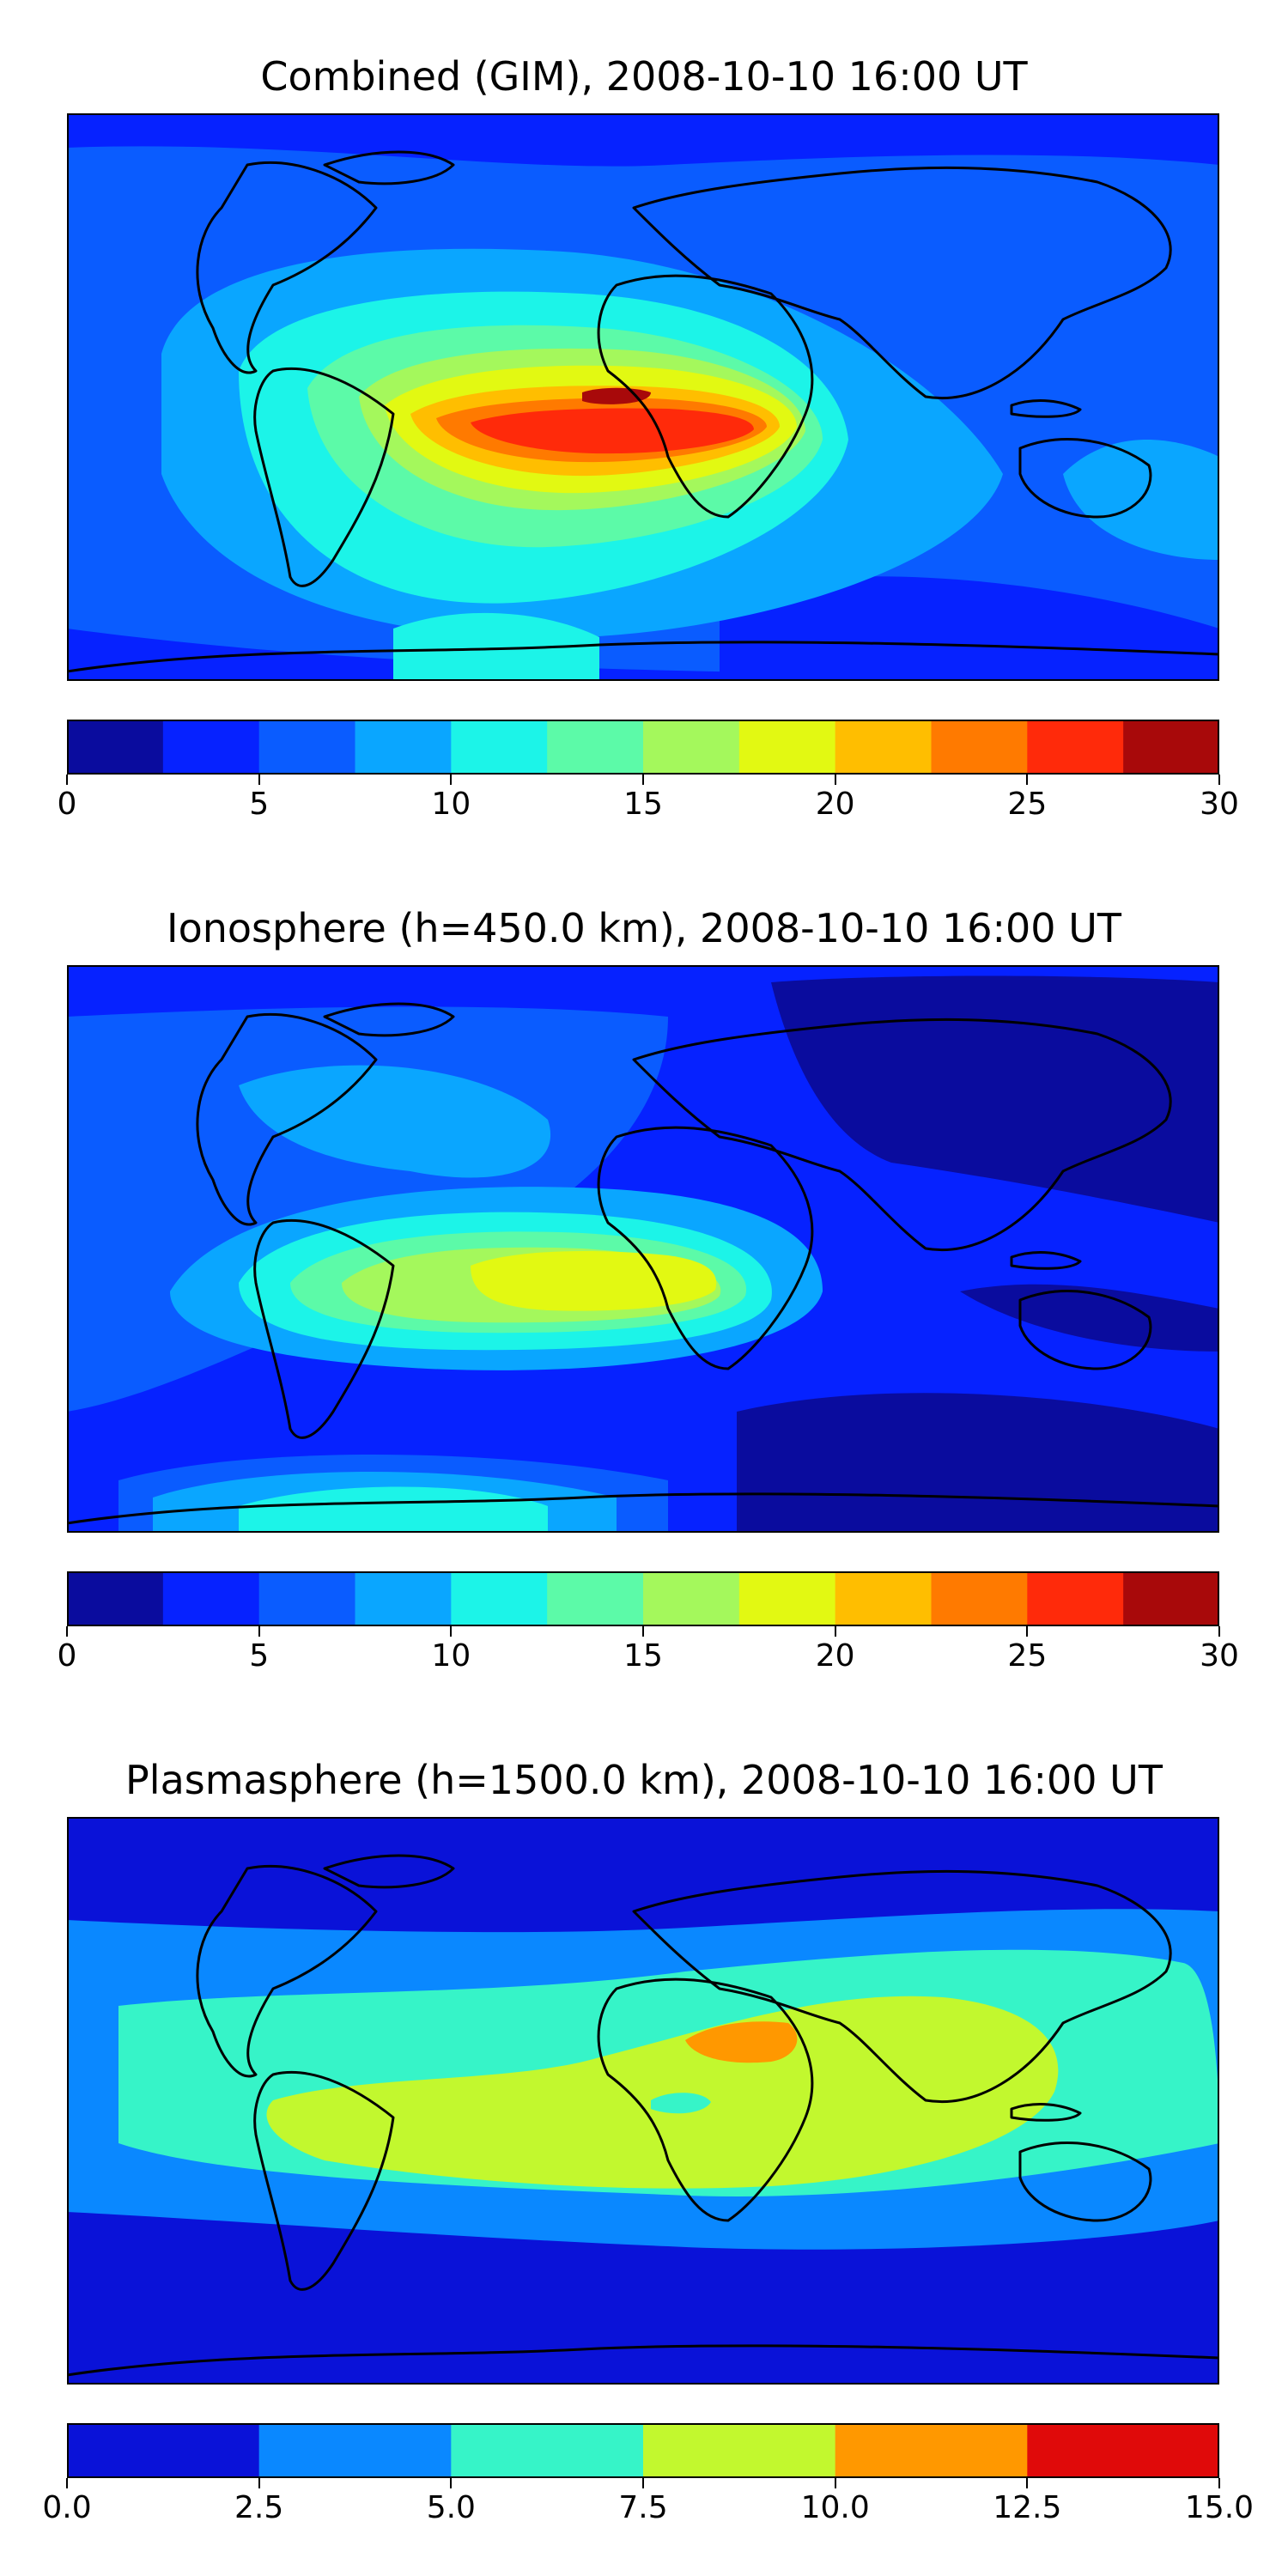 Image resolution: width=1288 pixels, height=2576 pixels. I want to click on colorbar-tick-label: 2.5, so click(259, 2507).